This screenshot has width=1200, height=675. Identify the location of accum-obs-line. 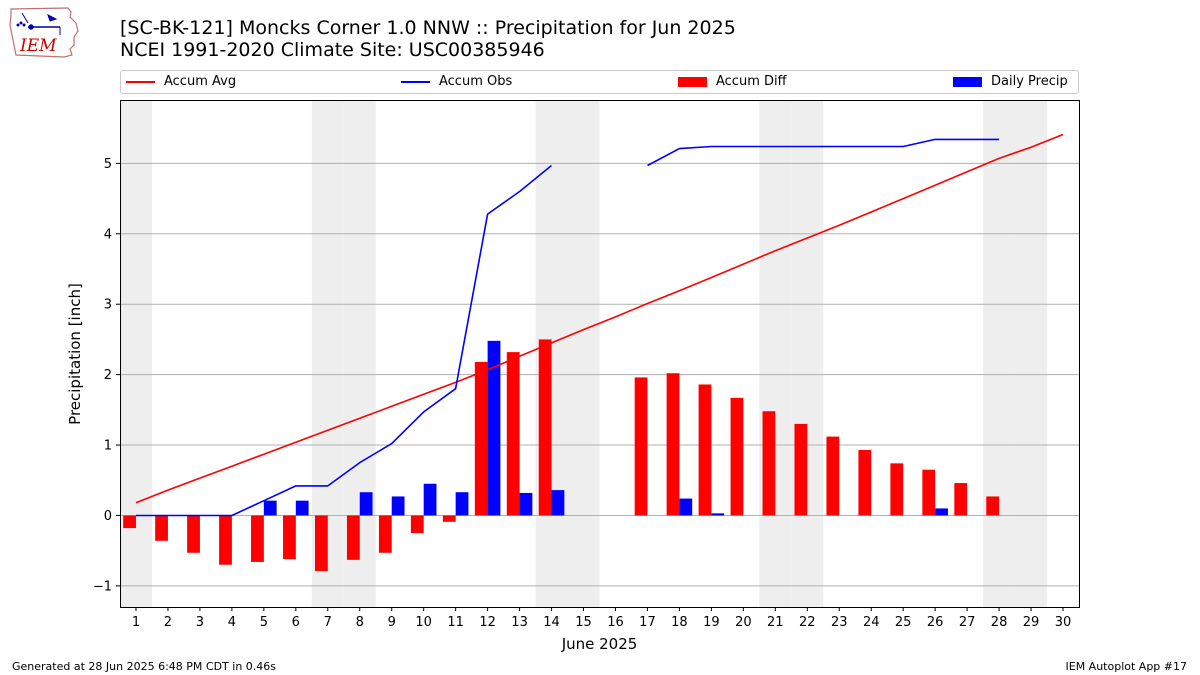
(823, 152).